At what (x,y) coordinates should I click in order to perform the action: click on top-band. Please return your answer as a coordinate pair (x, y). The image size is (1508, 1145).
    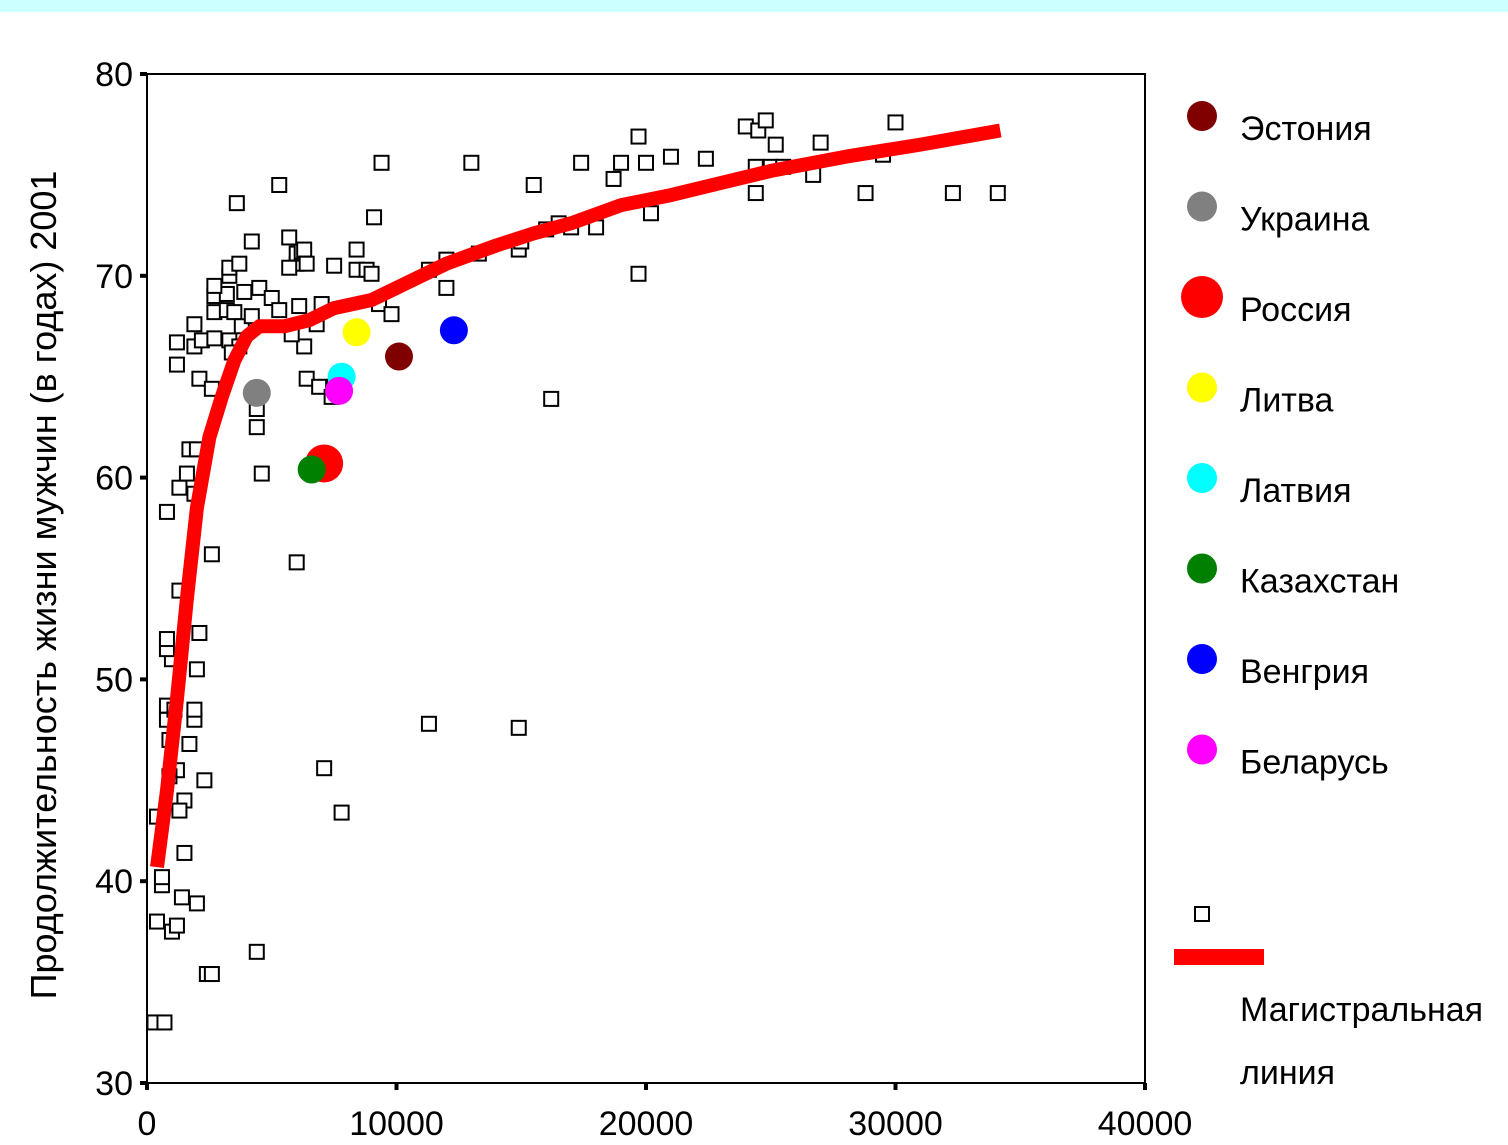
    Looking at the image, I should click on (754, 6).